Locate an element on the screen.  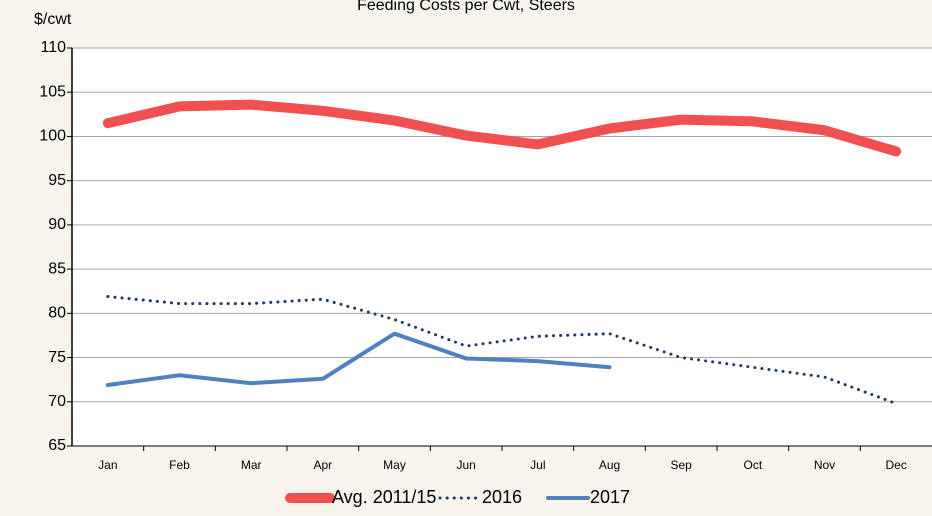
x-tick-label: Jun is located at coordinates (465, 465).